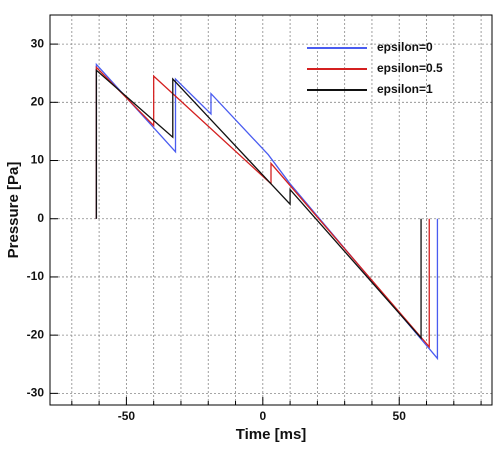 The image size is (502, 451). What do you see at coordinates (36, 276) in the screenshot?
I see `y-tick-label: -10` at bounding box center [36, 276].